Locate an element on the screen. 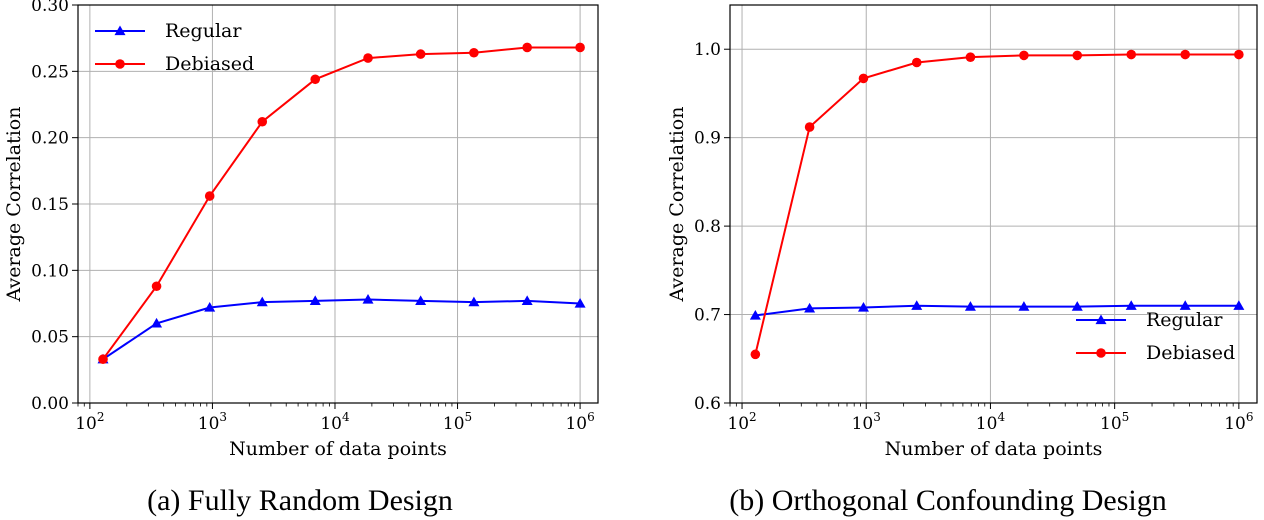 The width and height of the screenshot is (1264, 520). y-tick-label: 0.8 is located at coordinates (707, 227).